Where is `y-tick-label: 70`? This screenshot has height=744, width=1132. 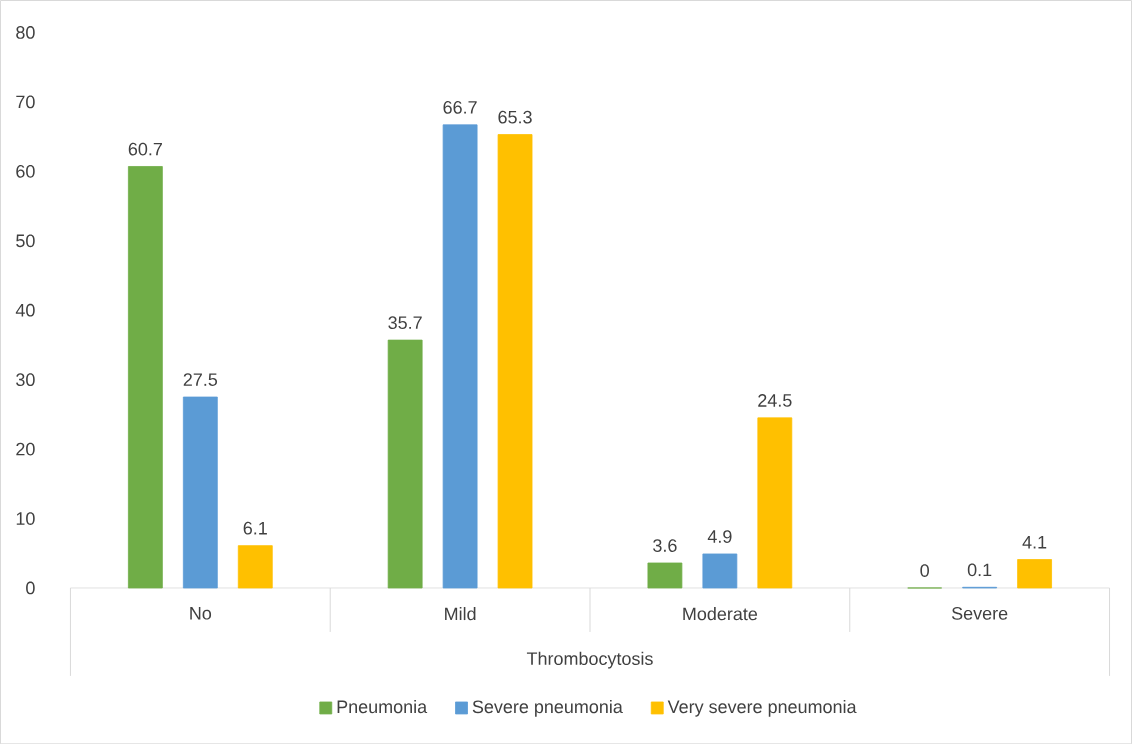
y-tick-label: 70 is located at coordinates (25, 102).